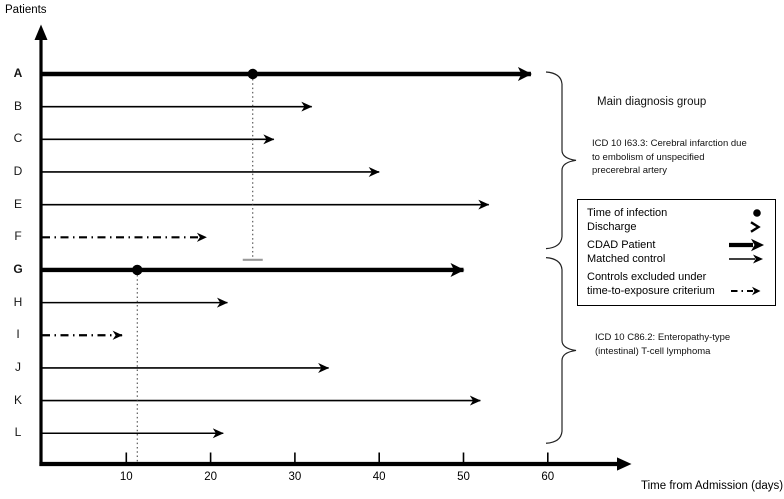  Describe the element at coordinates (652, 102) in the screenshot. I see `main-diagnosis-heading: Main diagnosis group` at that location.